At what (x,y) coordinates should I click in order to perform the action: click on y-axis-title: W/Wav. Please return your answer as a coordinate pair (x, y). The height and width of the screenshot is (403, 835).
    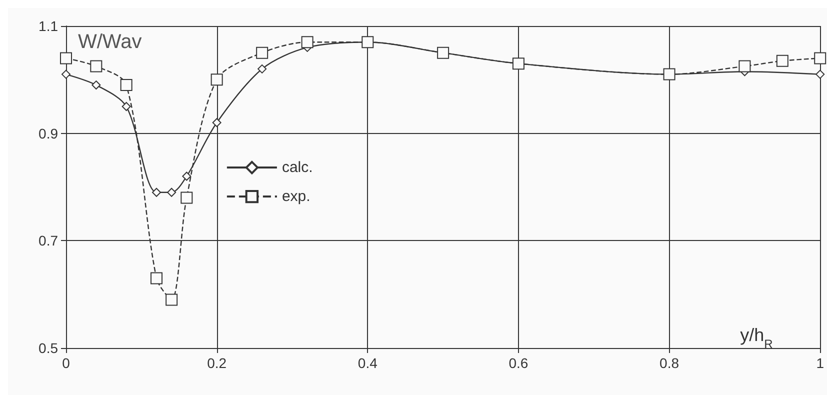
    Looking at the image, I should click on (110, 42).